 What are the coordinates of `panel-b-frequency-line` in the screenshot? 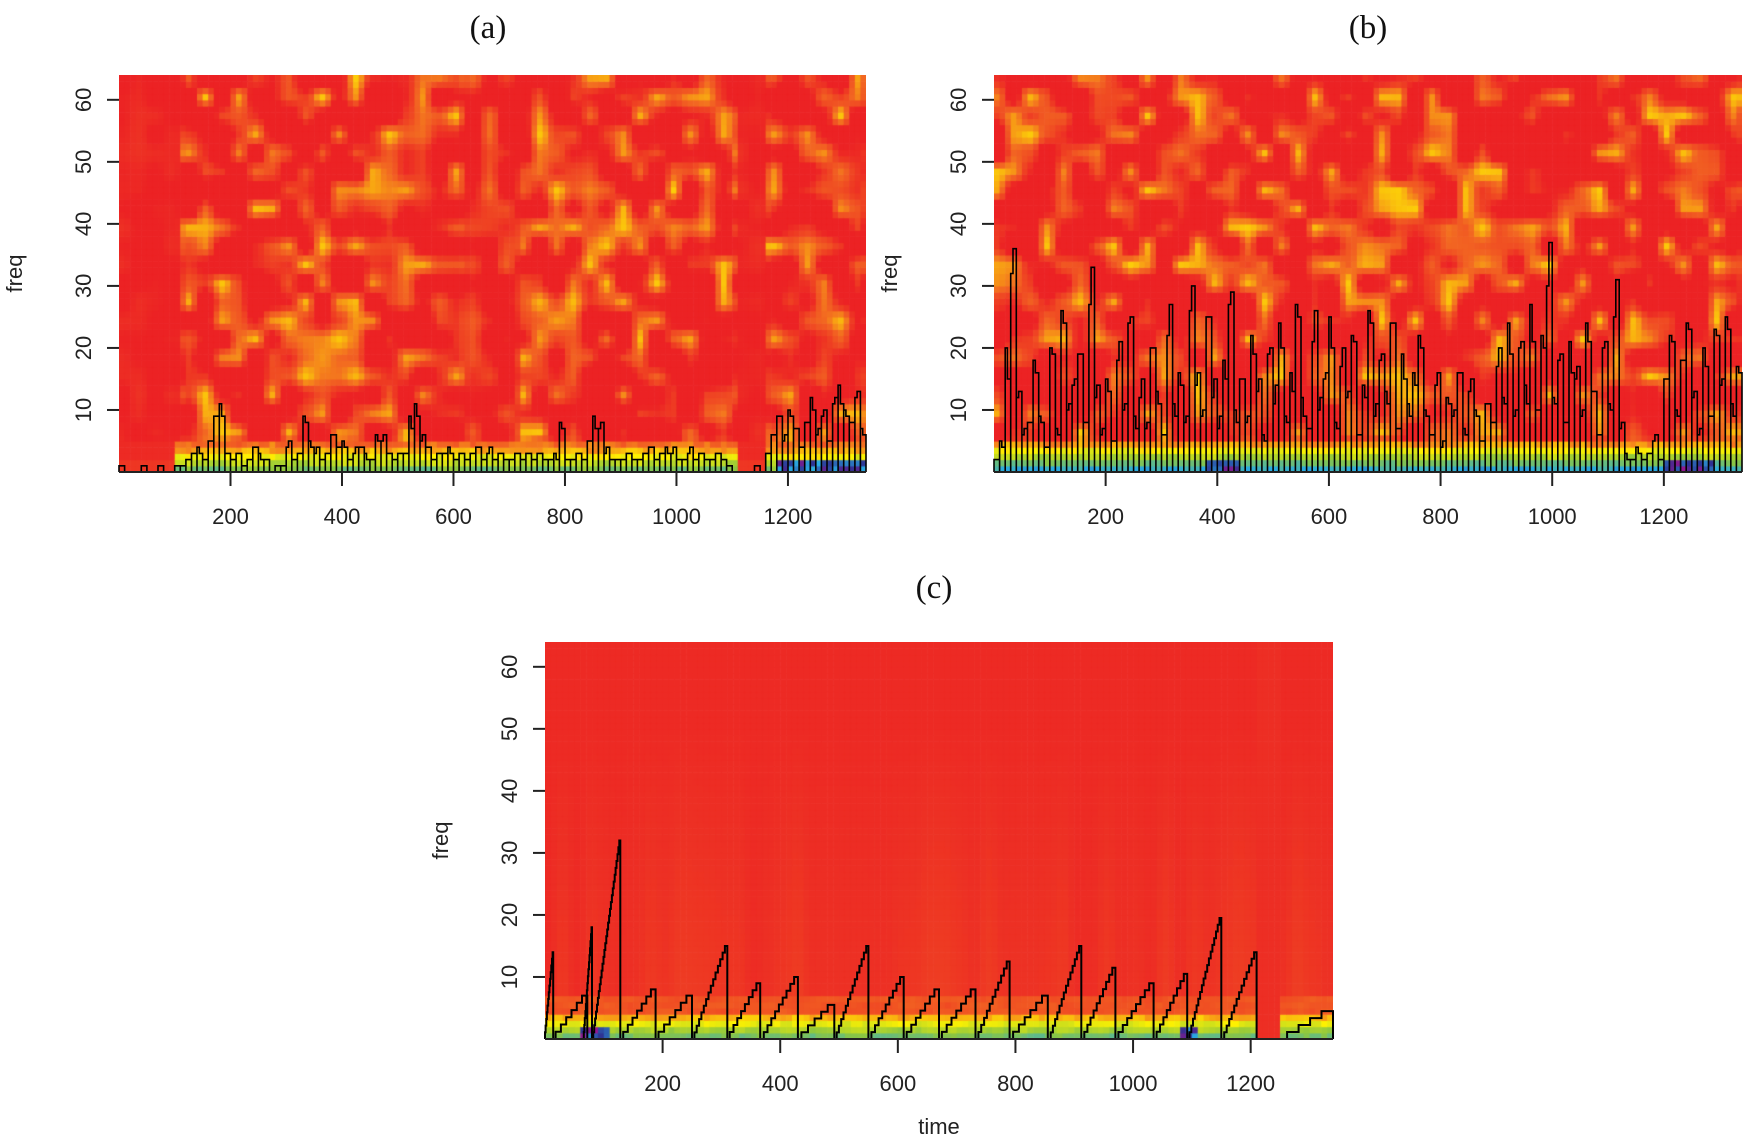 It's located at (1368, 356).